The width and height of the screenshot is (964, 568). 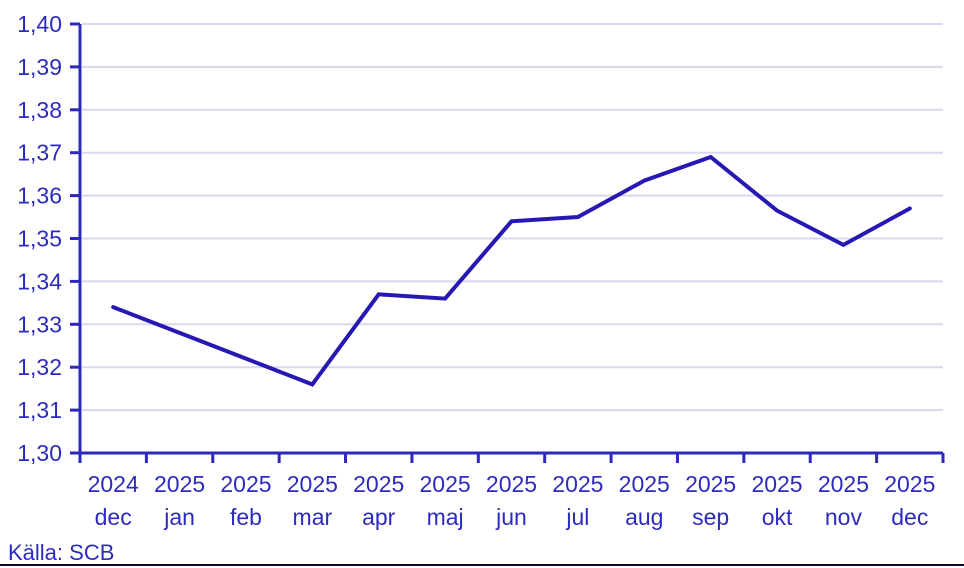 What do you see at coordinates (61, 552) in the screenshot?
I see `source-label: Källa: SCB` at bounding box center [61, 552].